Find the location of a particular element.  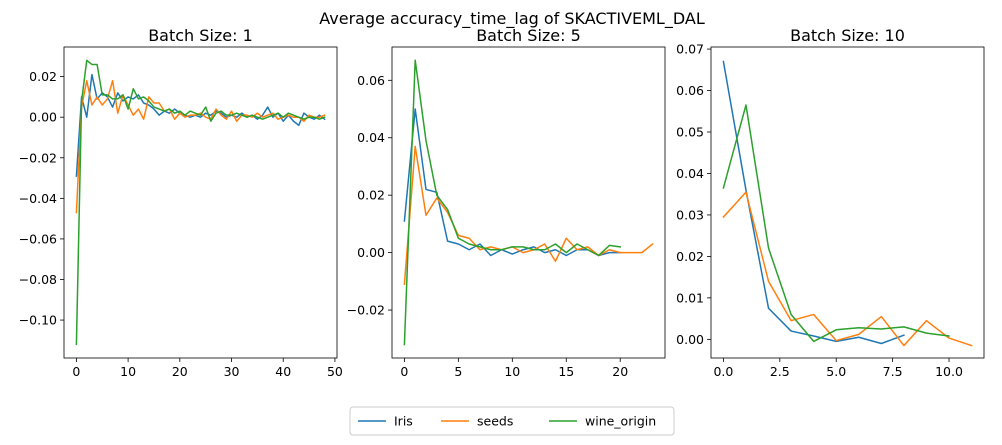

y-tick-label: −0.06 is located at coordinates (38, 238).